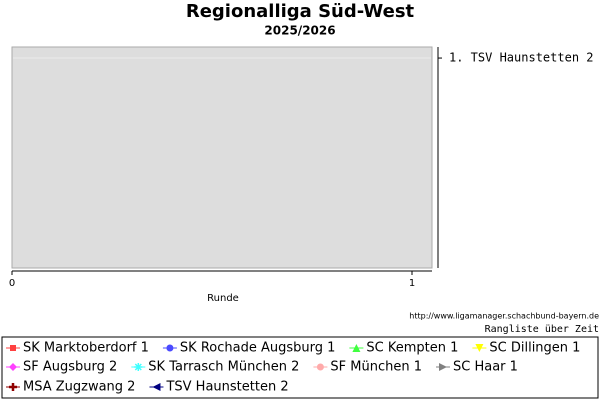 The height and width of the screenshot is (404, 600). Describe the element at coordinates (70, 367) in the screenshot. I see `legend-label: SF Augsburg 2` at that location.